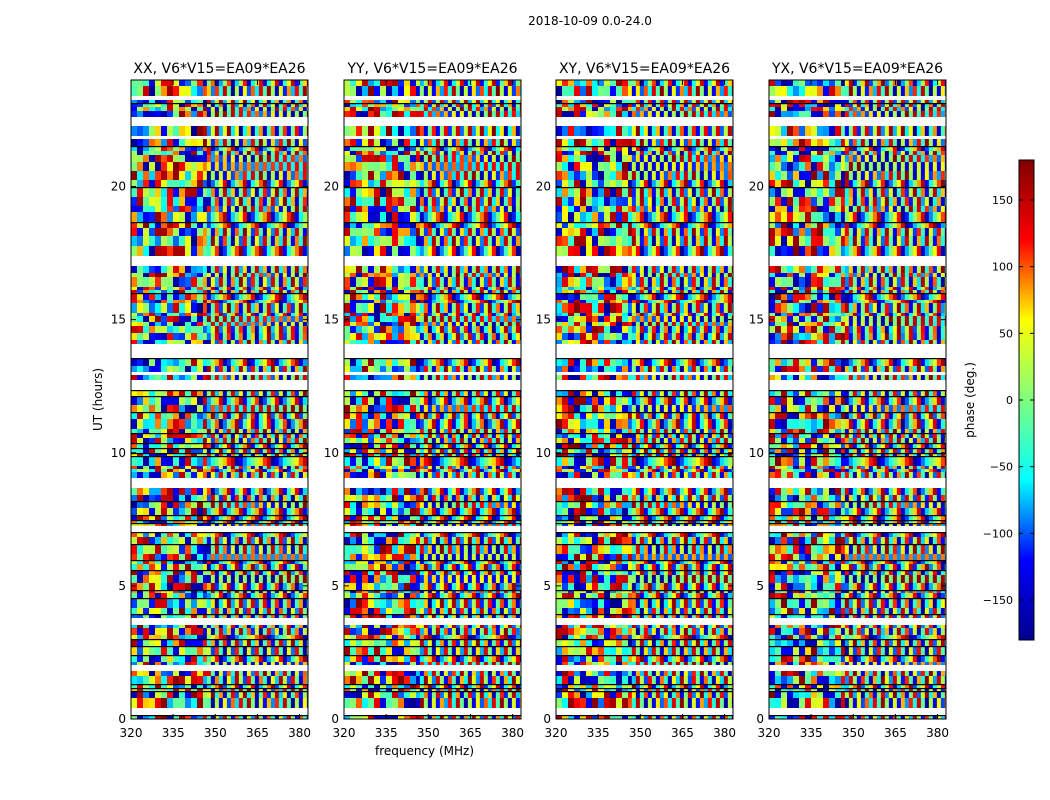 The width and height of the screenshot is (1050, 800). I want to click on colorbar-tick-label: 150, so click(1002, 200).